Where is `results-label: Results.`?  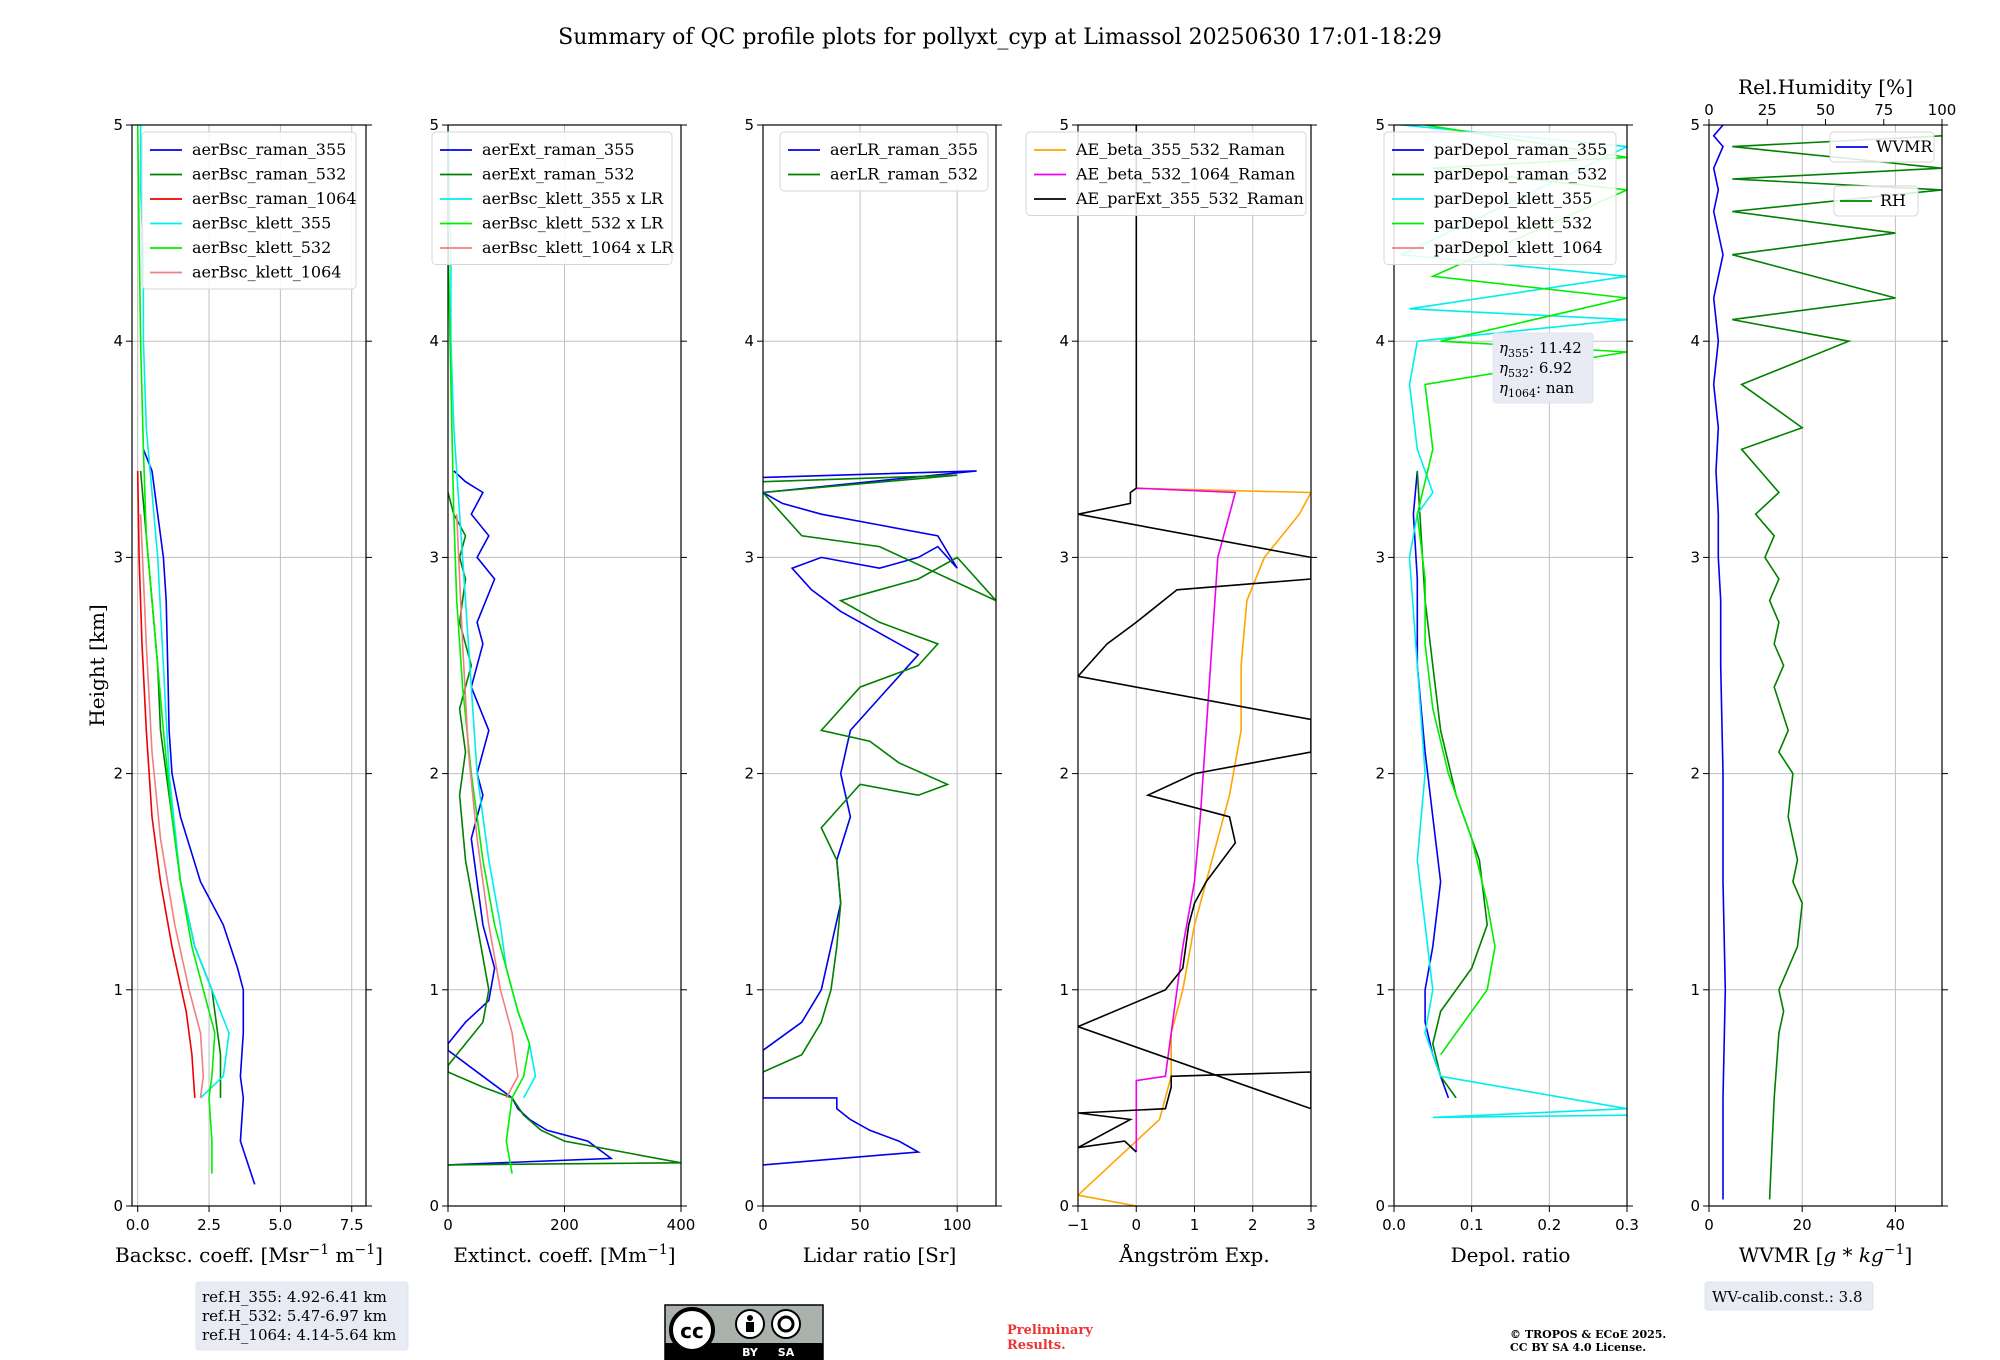
results-label: Results. is located at coordinates (1036, 1345).